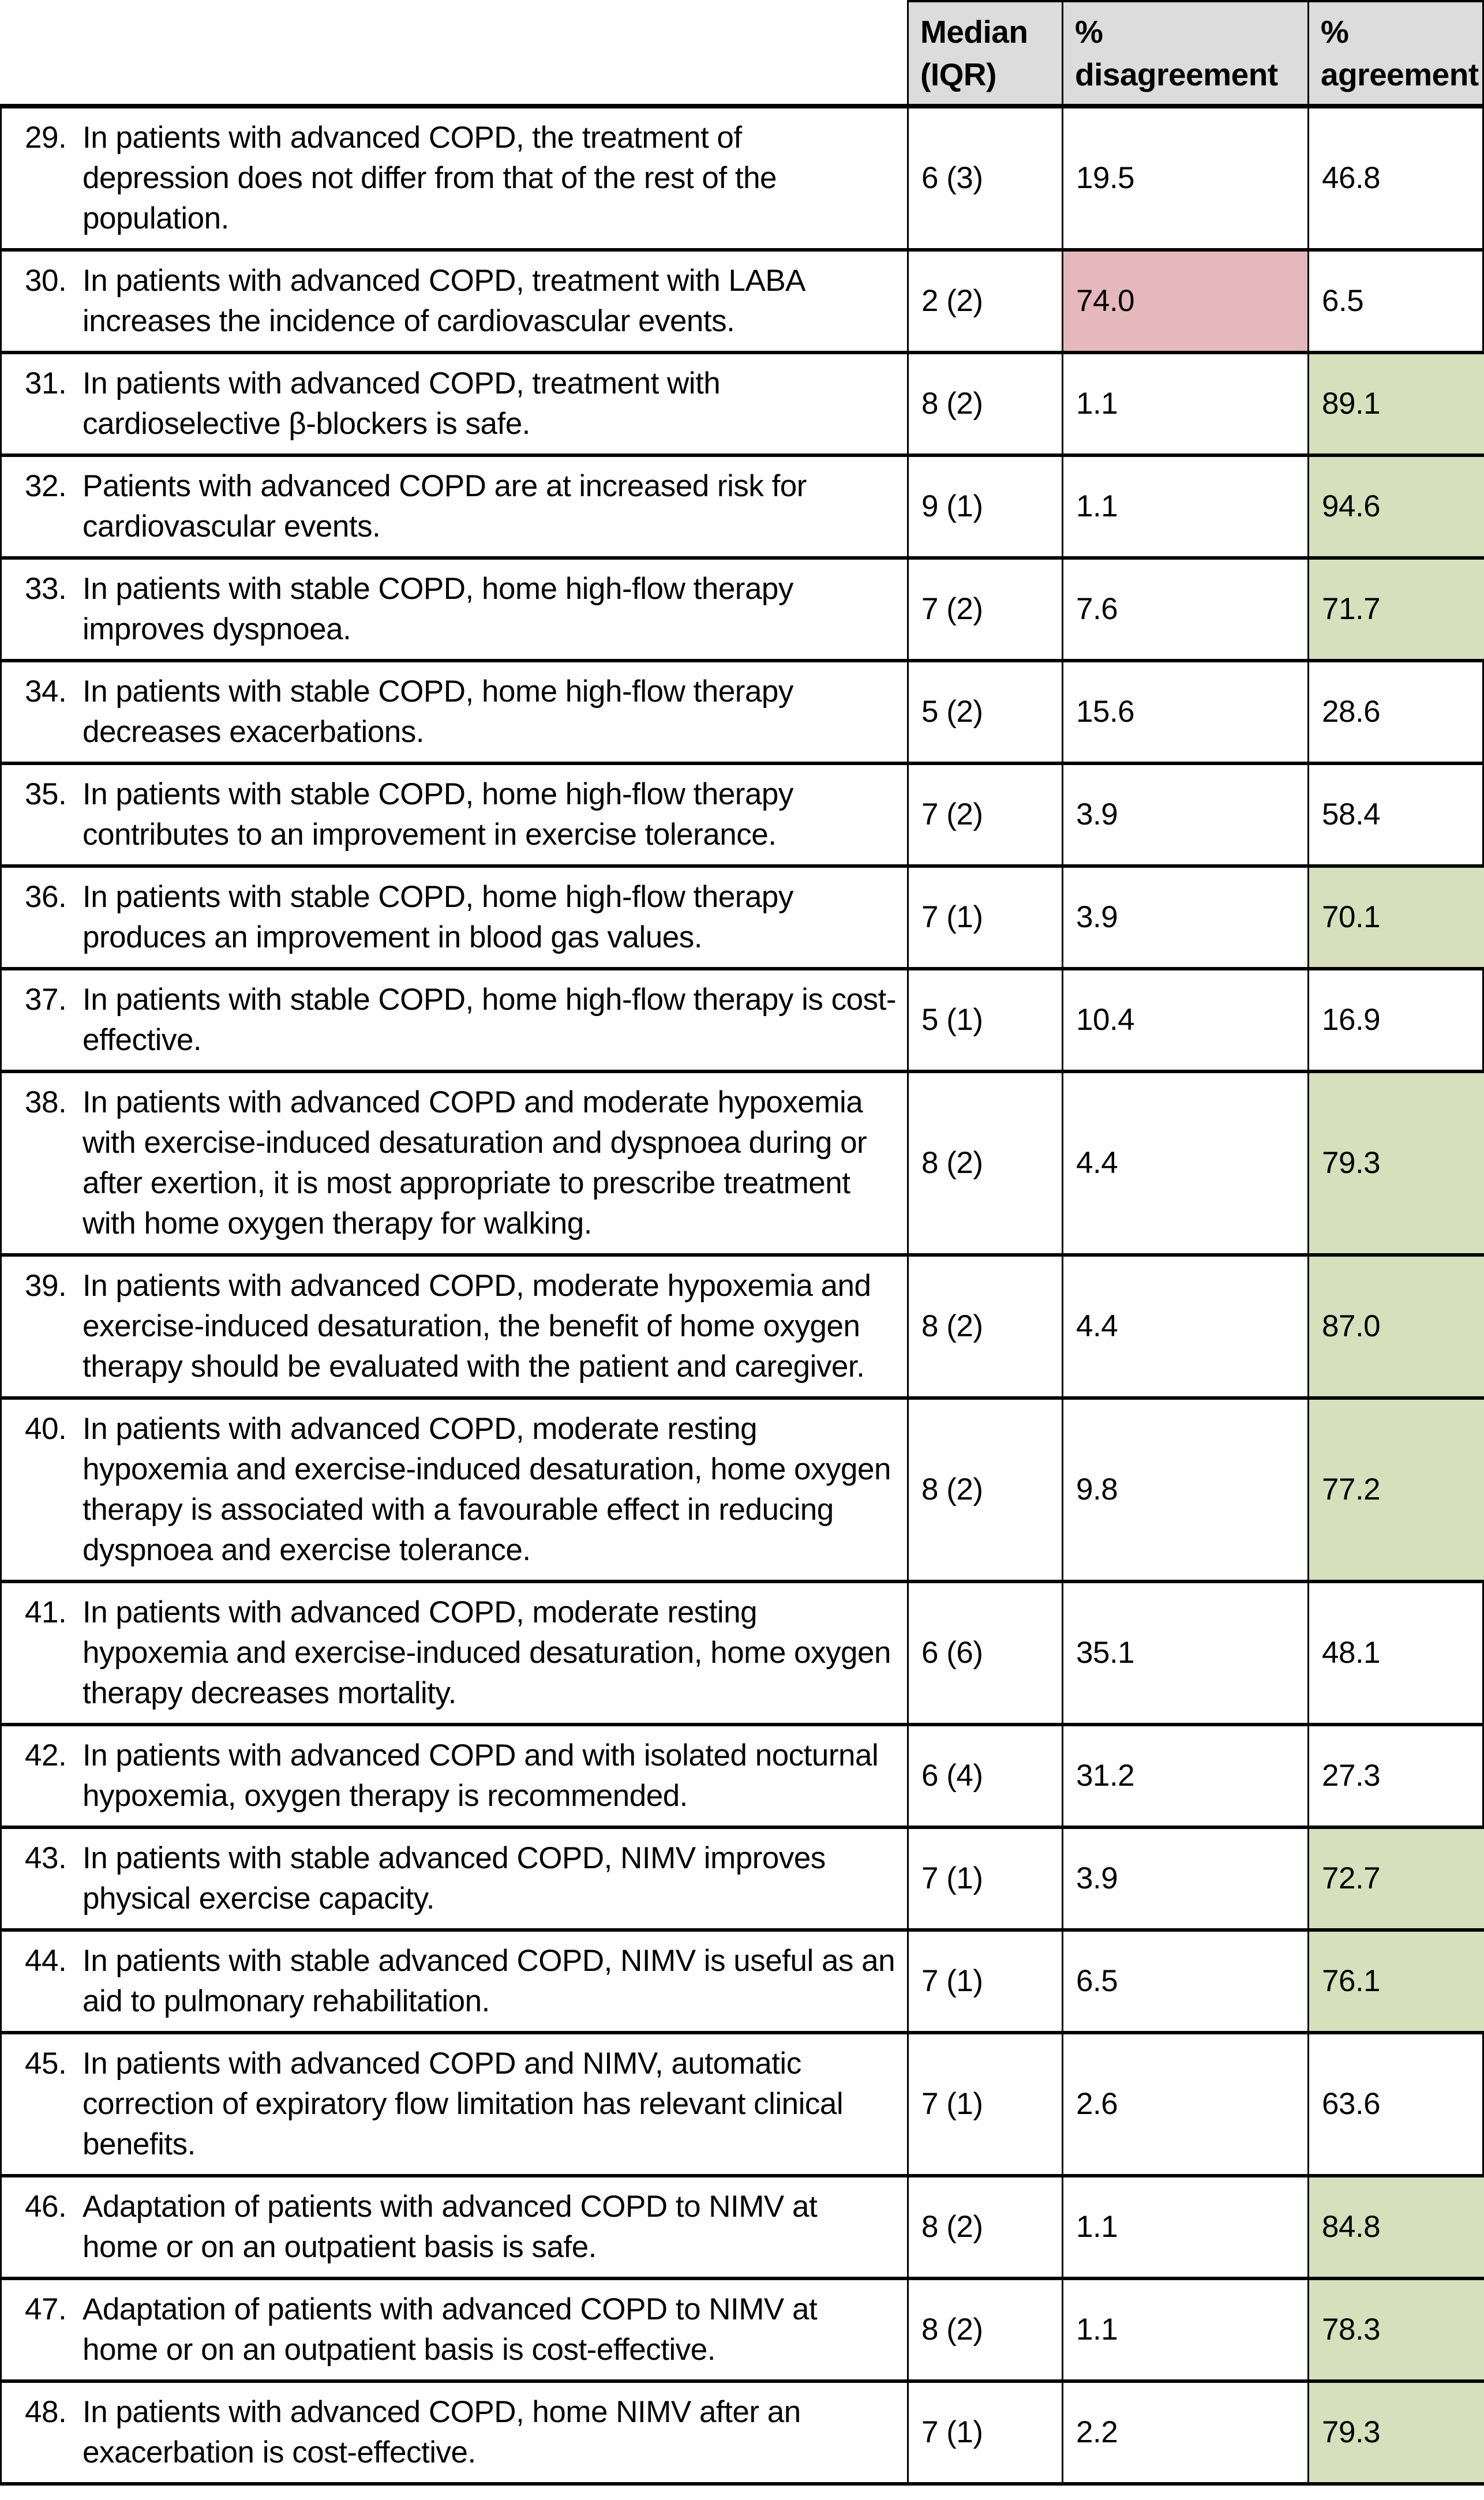 The width and height of the screenshot is (1484, 2500). Describe the element at coordinates (1395, 1020) in the screenshot. I see `agreement-cell: 16.9` at that location.